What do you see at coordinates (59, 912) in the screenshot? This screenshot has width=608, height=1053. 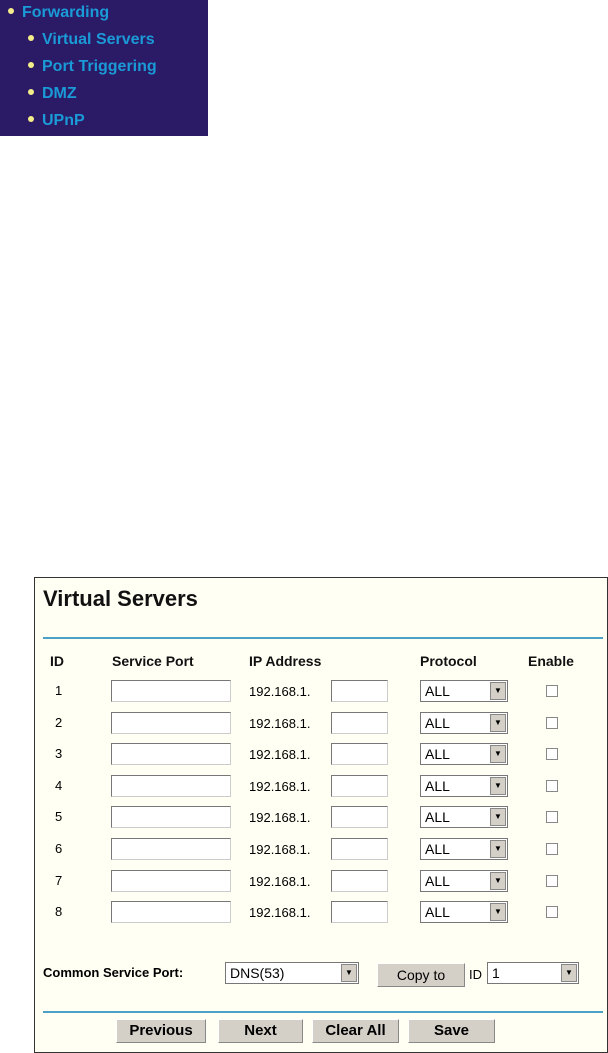 I see `row-id: 8` at bounding box center [59, 912].